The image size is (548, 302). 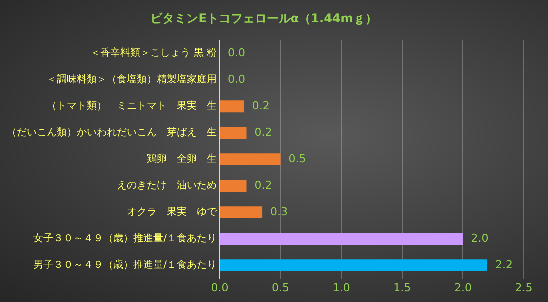 What do you see at coordinates (403, 287) in the screenshot?
I see `x-tick-label: 1.5` at bounding box center [403, 287].